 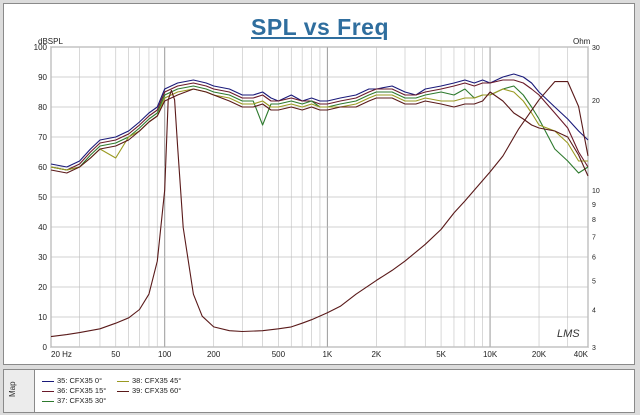 I want to click on legend-item: 39: CFX35 60°, so click(x=149, y=390).